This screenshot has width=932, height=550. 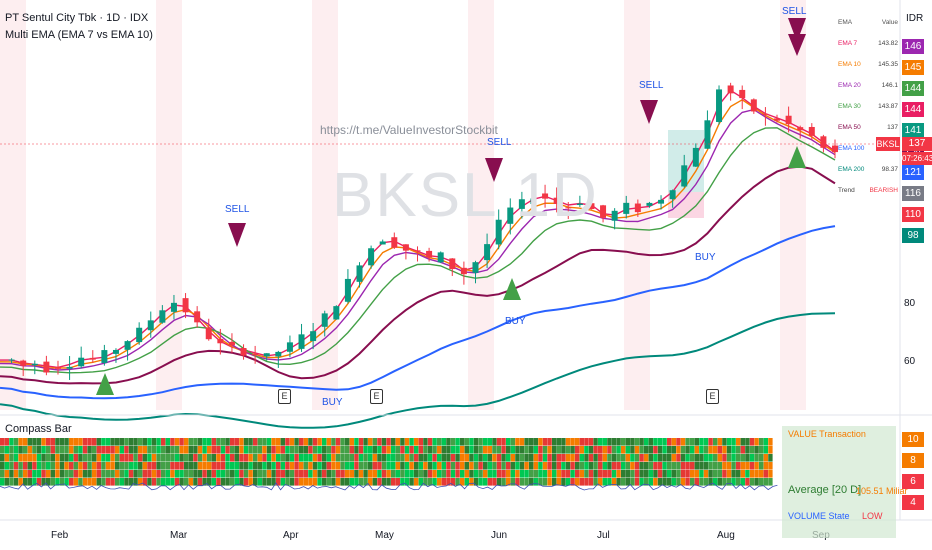 I want to click on currency-label: IDR, so click(x=915, y=18).